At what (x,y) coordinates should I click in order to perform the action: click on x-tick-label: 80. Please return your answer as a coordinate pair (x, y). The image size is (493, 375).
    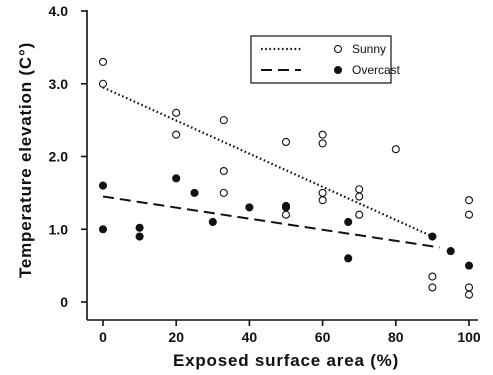
    Looking at the image, I should click on (396, 337).